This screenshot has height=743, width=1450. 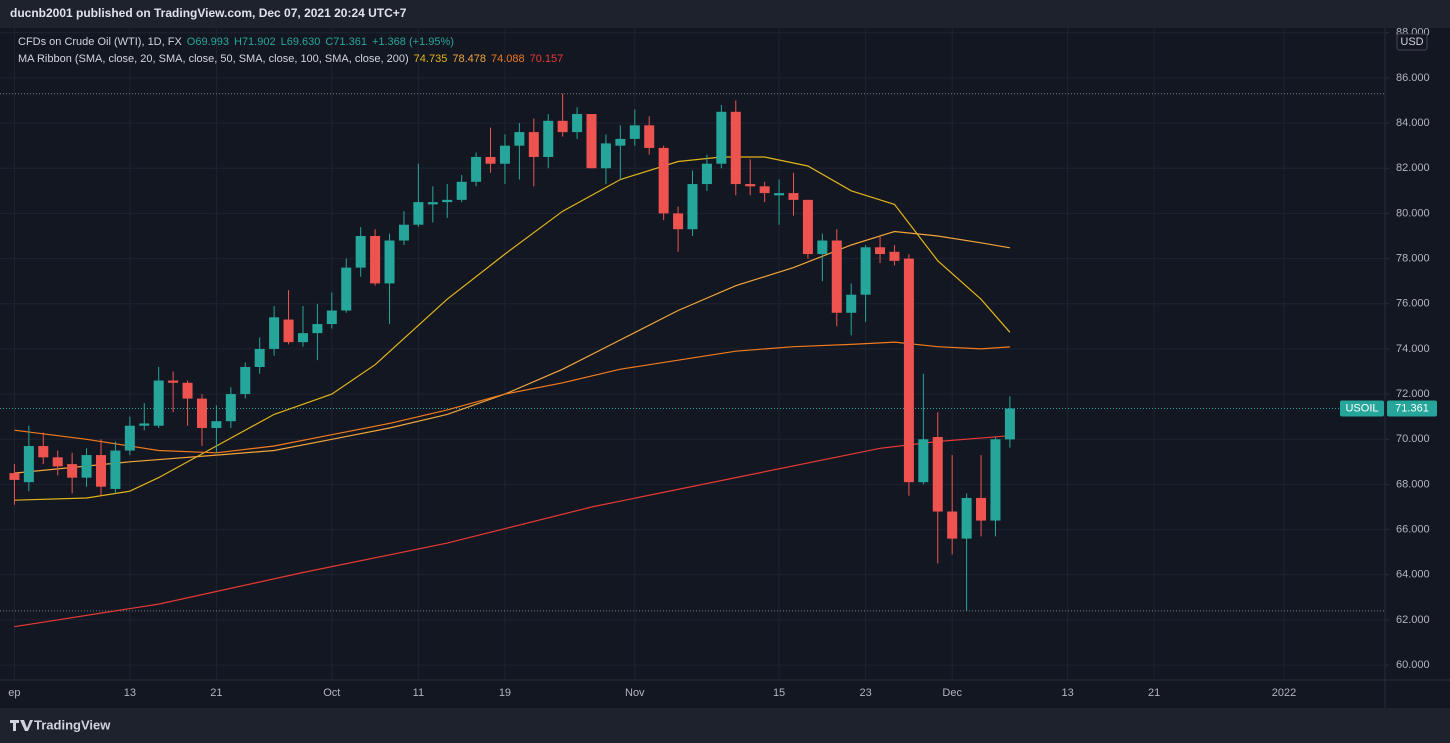 I want to click on ticker-box, so click(x=1362, y=408).